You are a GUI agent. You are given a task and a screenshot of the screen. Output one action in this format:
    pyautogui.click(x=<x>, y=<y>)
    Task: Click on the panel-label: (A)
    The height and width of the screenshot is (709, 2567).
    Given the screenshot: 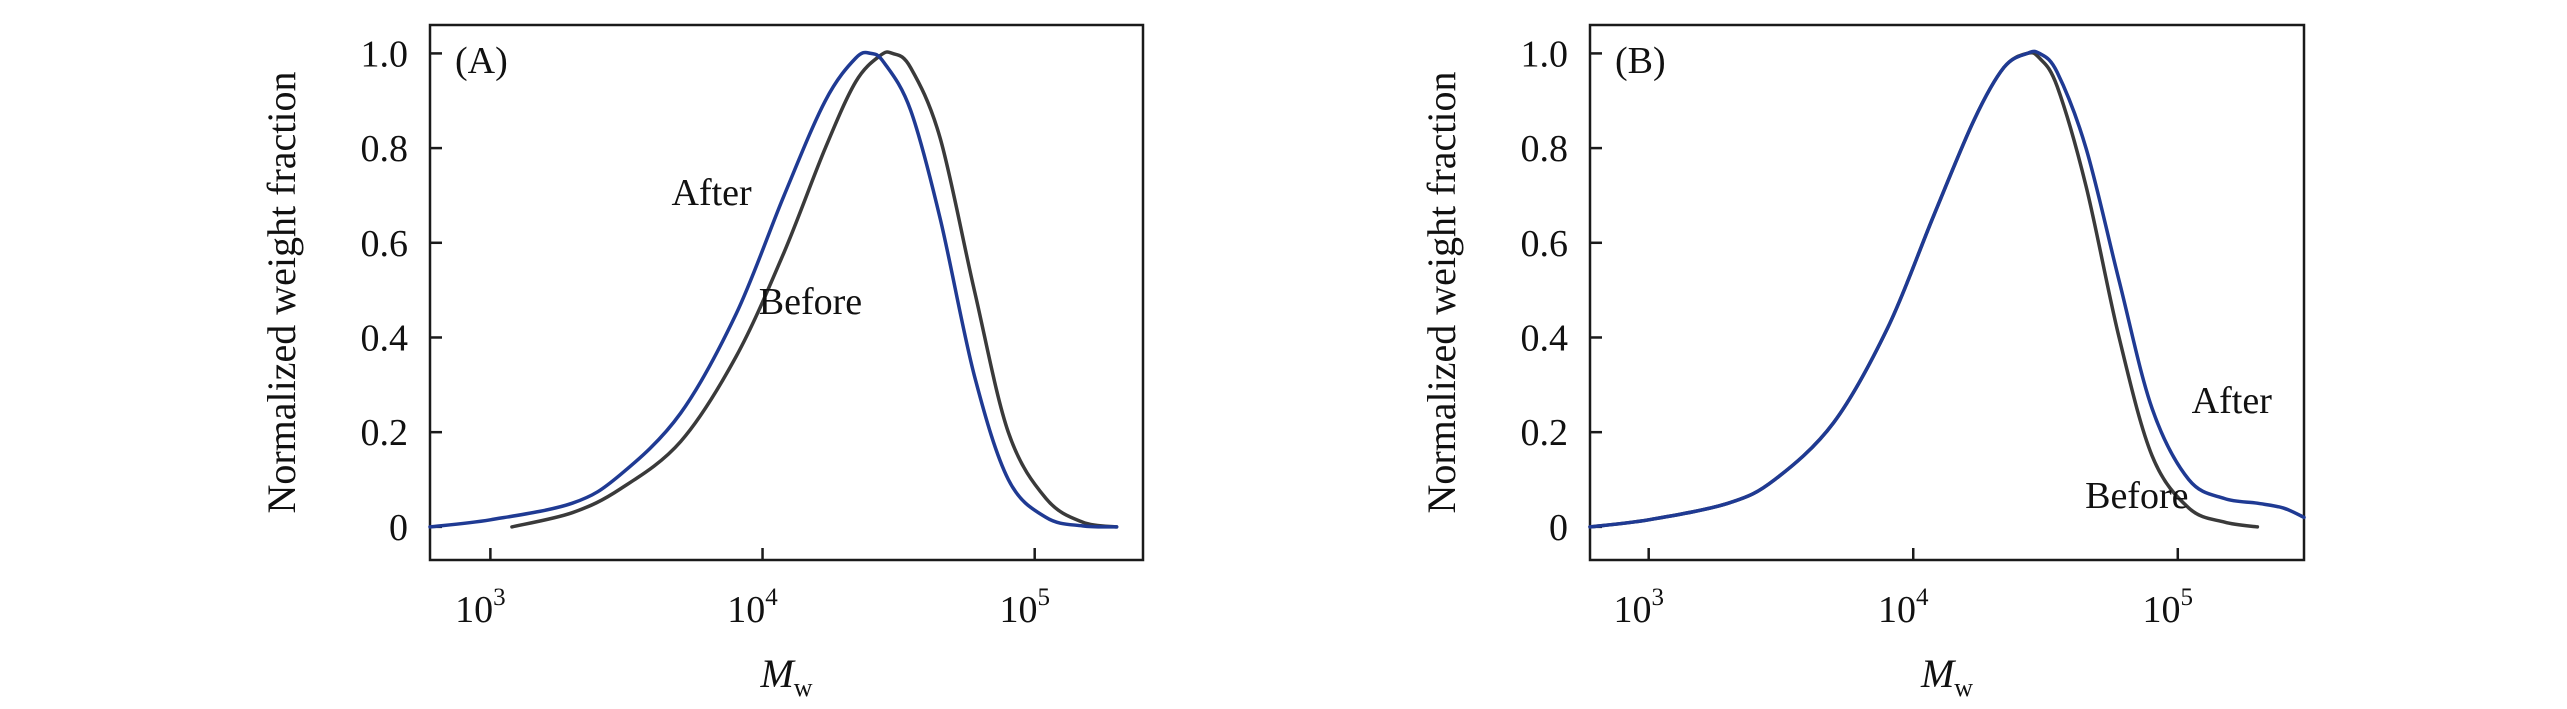 What is the action you would take?
    pyautogui.click(x=481, y=61)
    